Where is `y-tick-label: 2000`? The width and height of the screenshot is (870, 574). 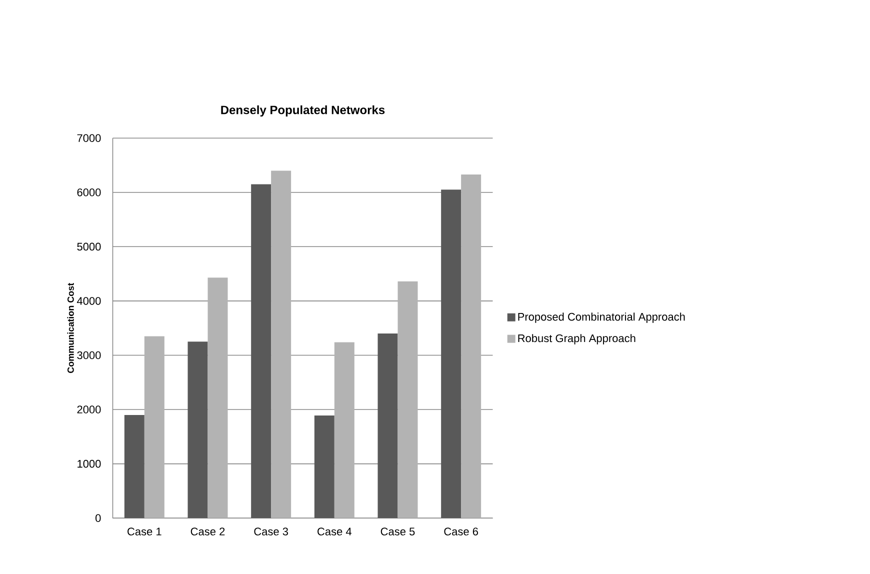
y-tick-label: 2000 is located at coordinates (89, 410).